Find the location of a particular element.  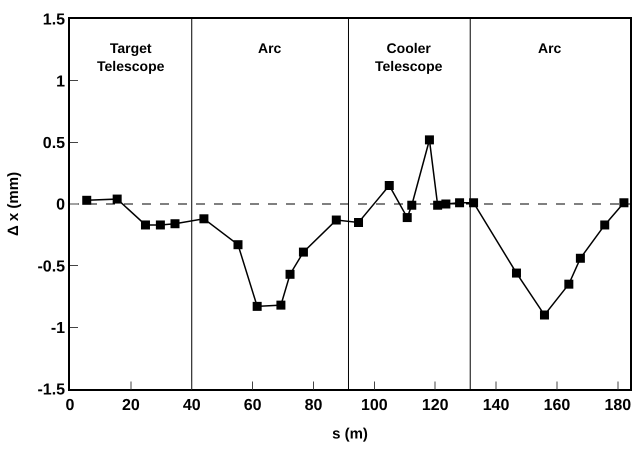

x-tick-label: 100 is located at coordinates (374, 405).